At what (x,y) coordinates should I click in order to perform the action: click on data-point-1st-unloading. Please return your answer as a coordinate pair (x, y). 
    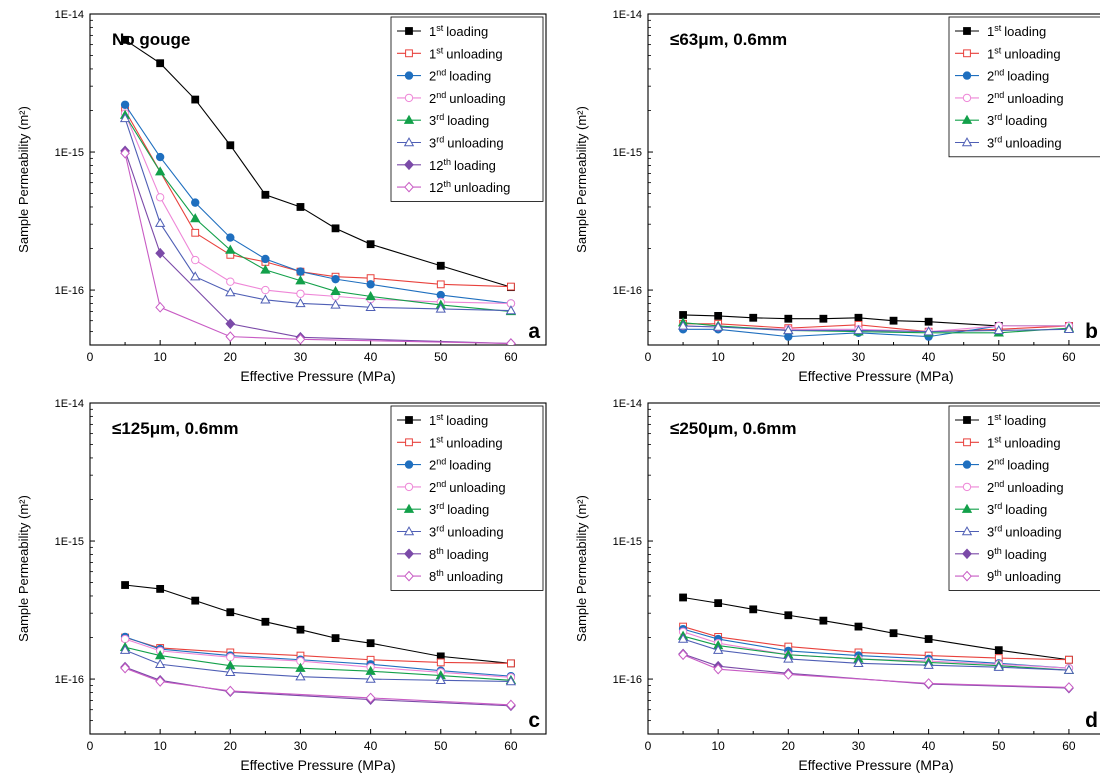
    Looking at the image, I should click on (195, 232).